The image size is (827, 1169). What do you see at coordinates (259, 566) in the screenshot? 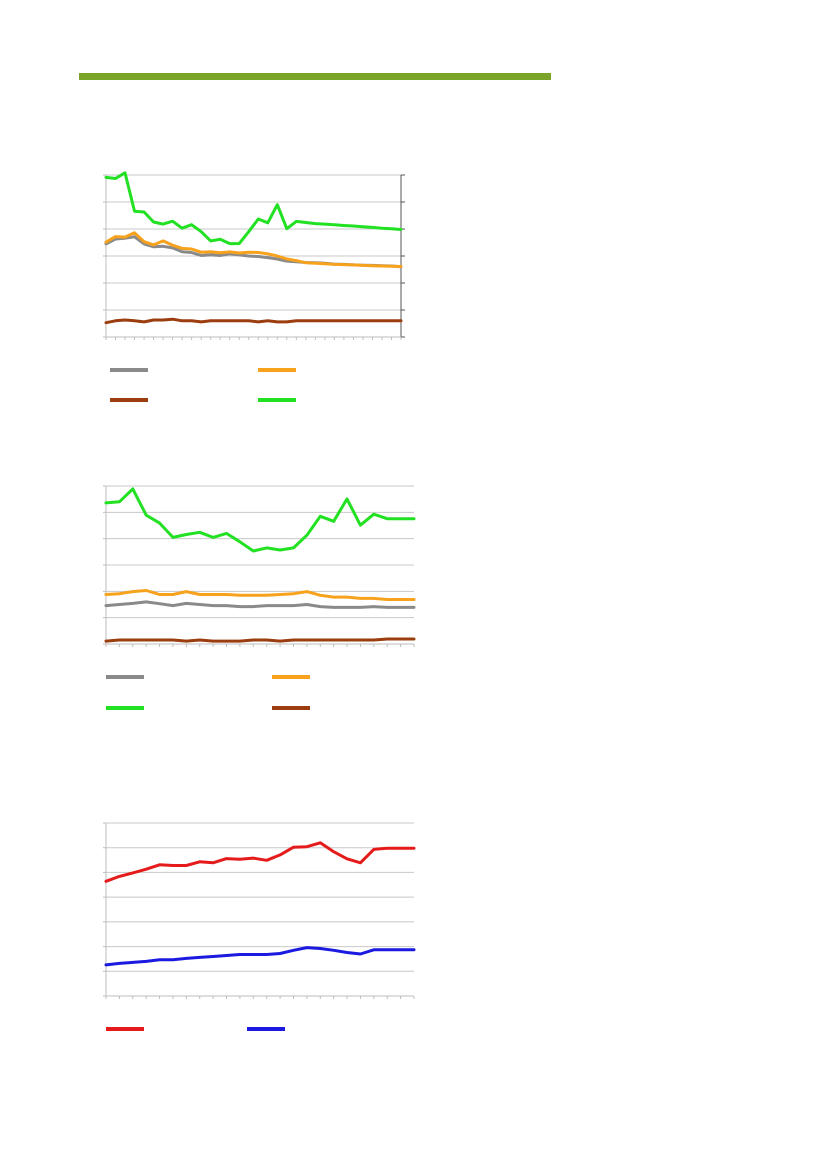
I see `chart-2-plot` at bounding box center [259, 566].